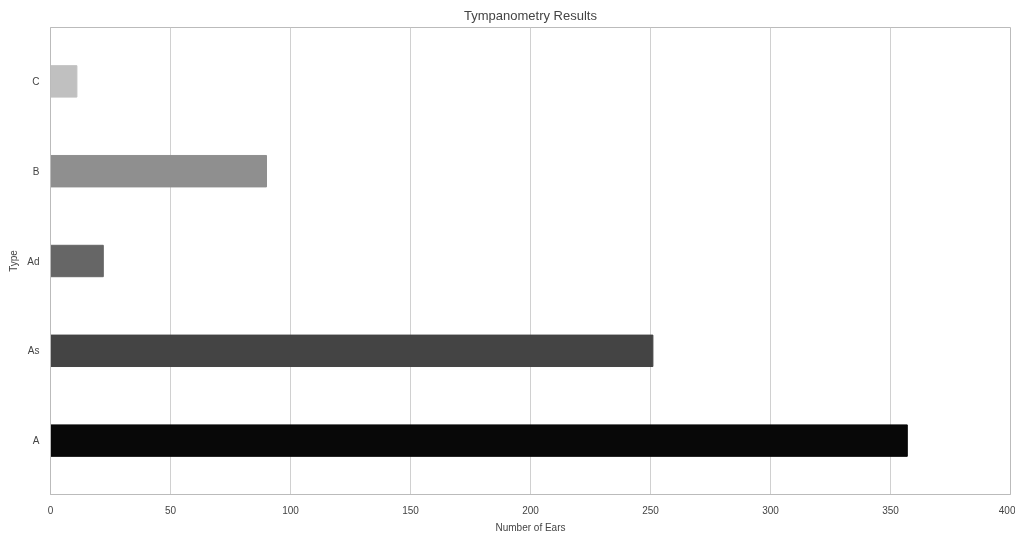  What do you see at coordinates (36, 171) in the screenshot?
I see `y-tick-label: B` at bounding box center [36, 171].